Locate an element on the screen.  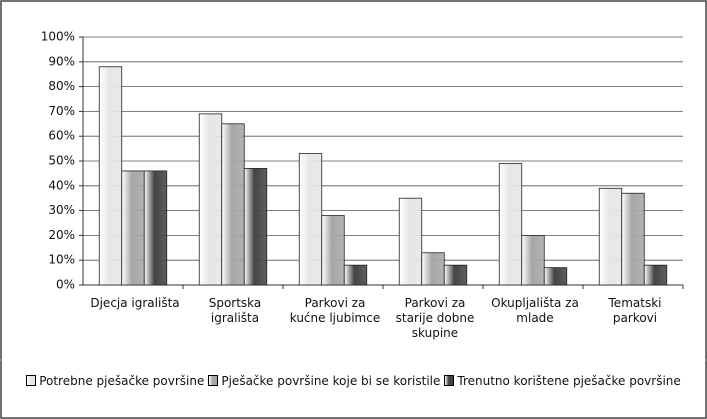
y-tick-label: 20% is located at coordinates (61, 235).